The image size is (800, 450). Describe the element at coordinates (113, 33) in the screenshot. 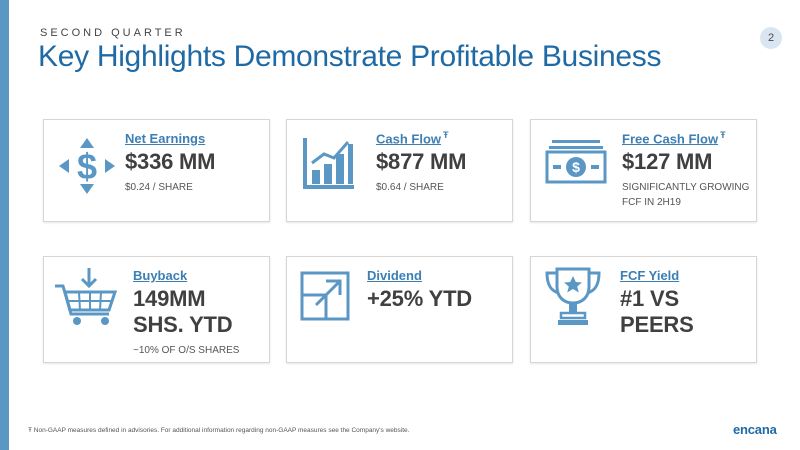

I see `section-eyebrow: SECOND QUARTER` at that location.